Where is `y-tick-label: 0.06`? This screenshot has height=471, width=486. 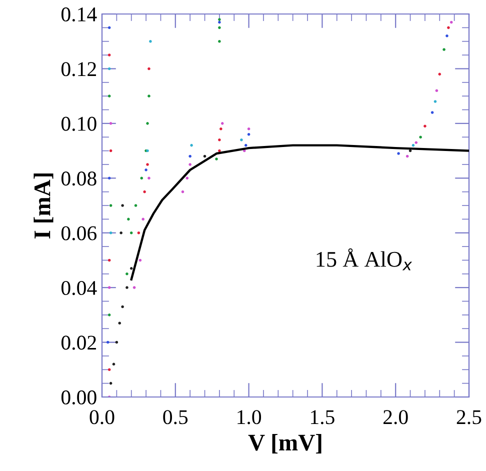 y-tick-label: 0.06 is located at coordinates (79, 233).